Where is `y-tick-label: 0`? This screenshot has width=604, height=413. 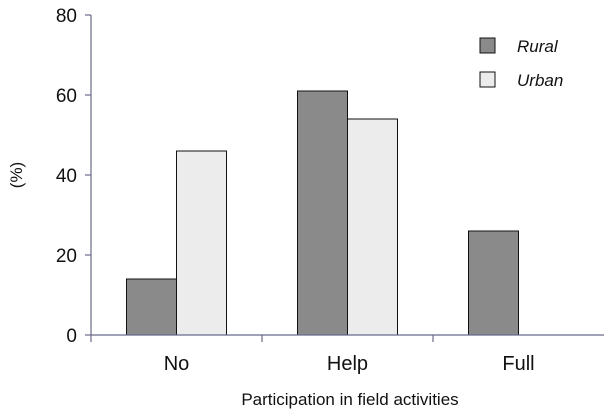 y-tick-label: 0 is located at coordinates (71, 336).